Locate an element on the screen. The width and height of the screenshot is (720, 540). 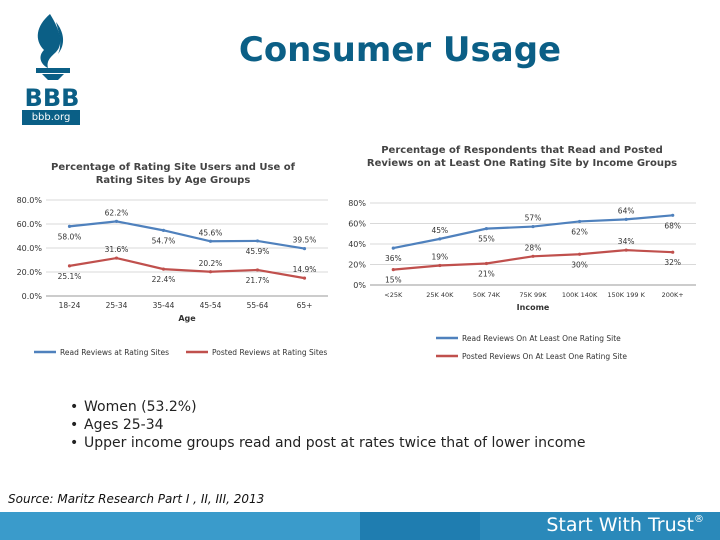
data-label: 31.6% is located at coordinates (117, 249).